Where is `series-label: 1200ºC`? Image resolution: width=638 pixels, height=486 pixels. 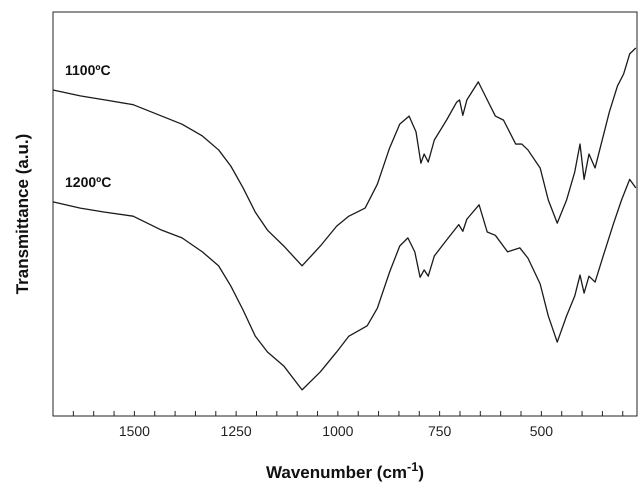
series-label: 1200ºC is located at coordinates (88, 182).